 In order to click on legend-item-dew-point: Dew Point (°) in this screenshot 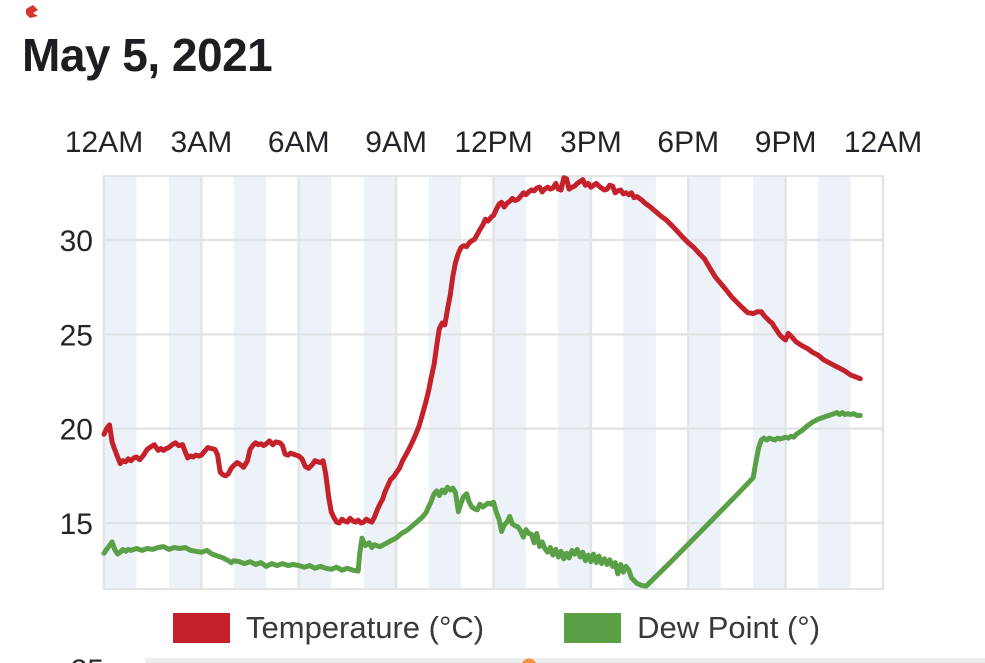, I will do `click(692, 627)`.